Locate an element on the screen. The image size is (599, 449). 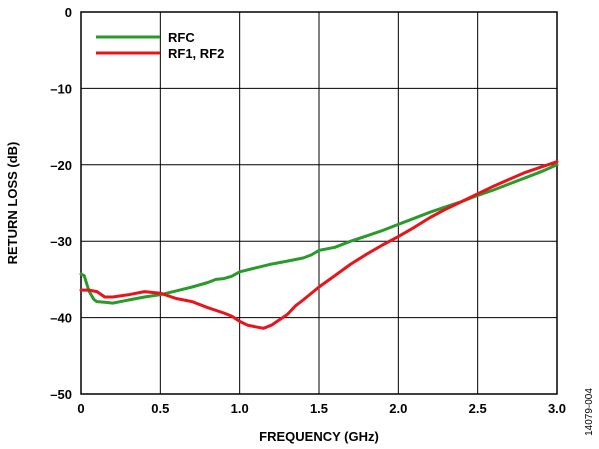
x-tick-label: 3.0 is located at coordinates (557, 408).